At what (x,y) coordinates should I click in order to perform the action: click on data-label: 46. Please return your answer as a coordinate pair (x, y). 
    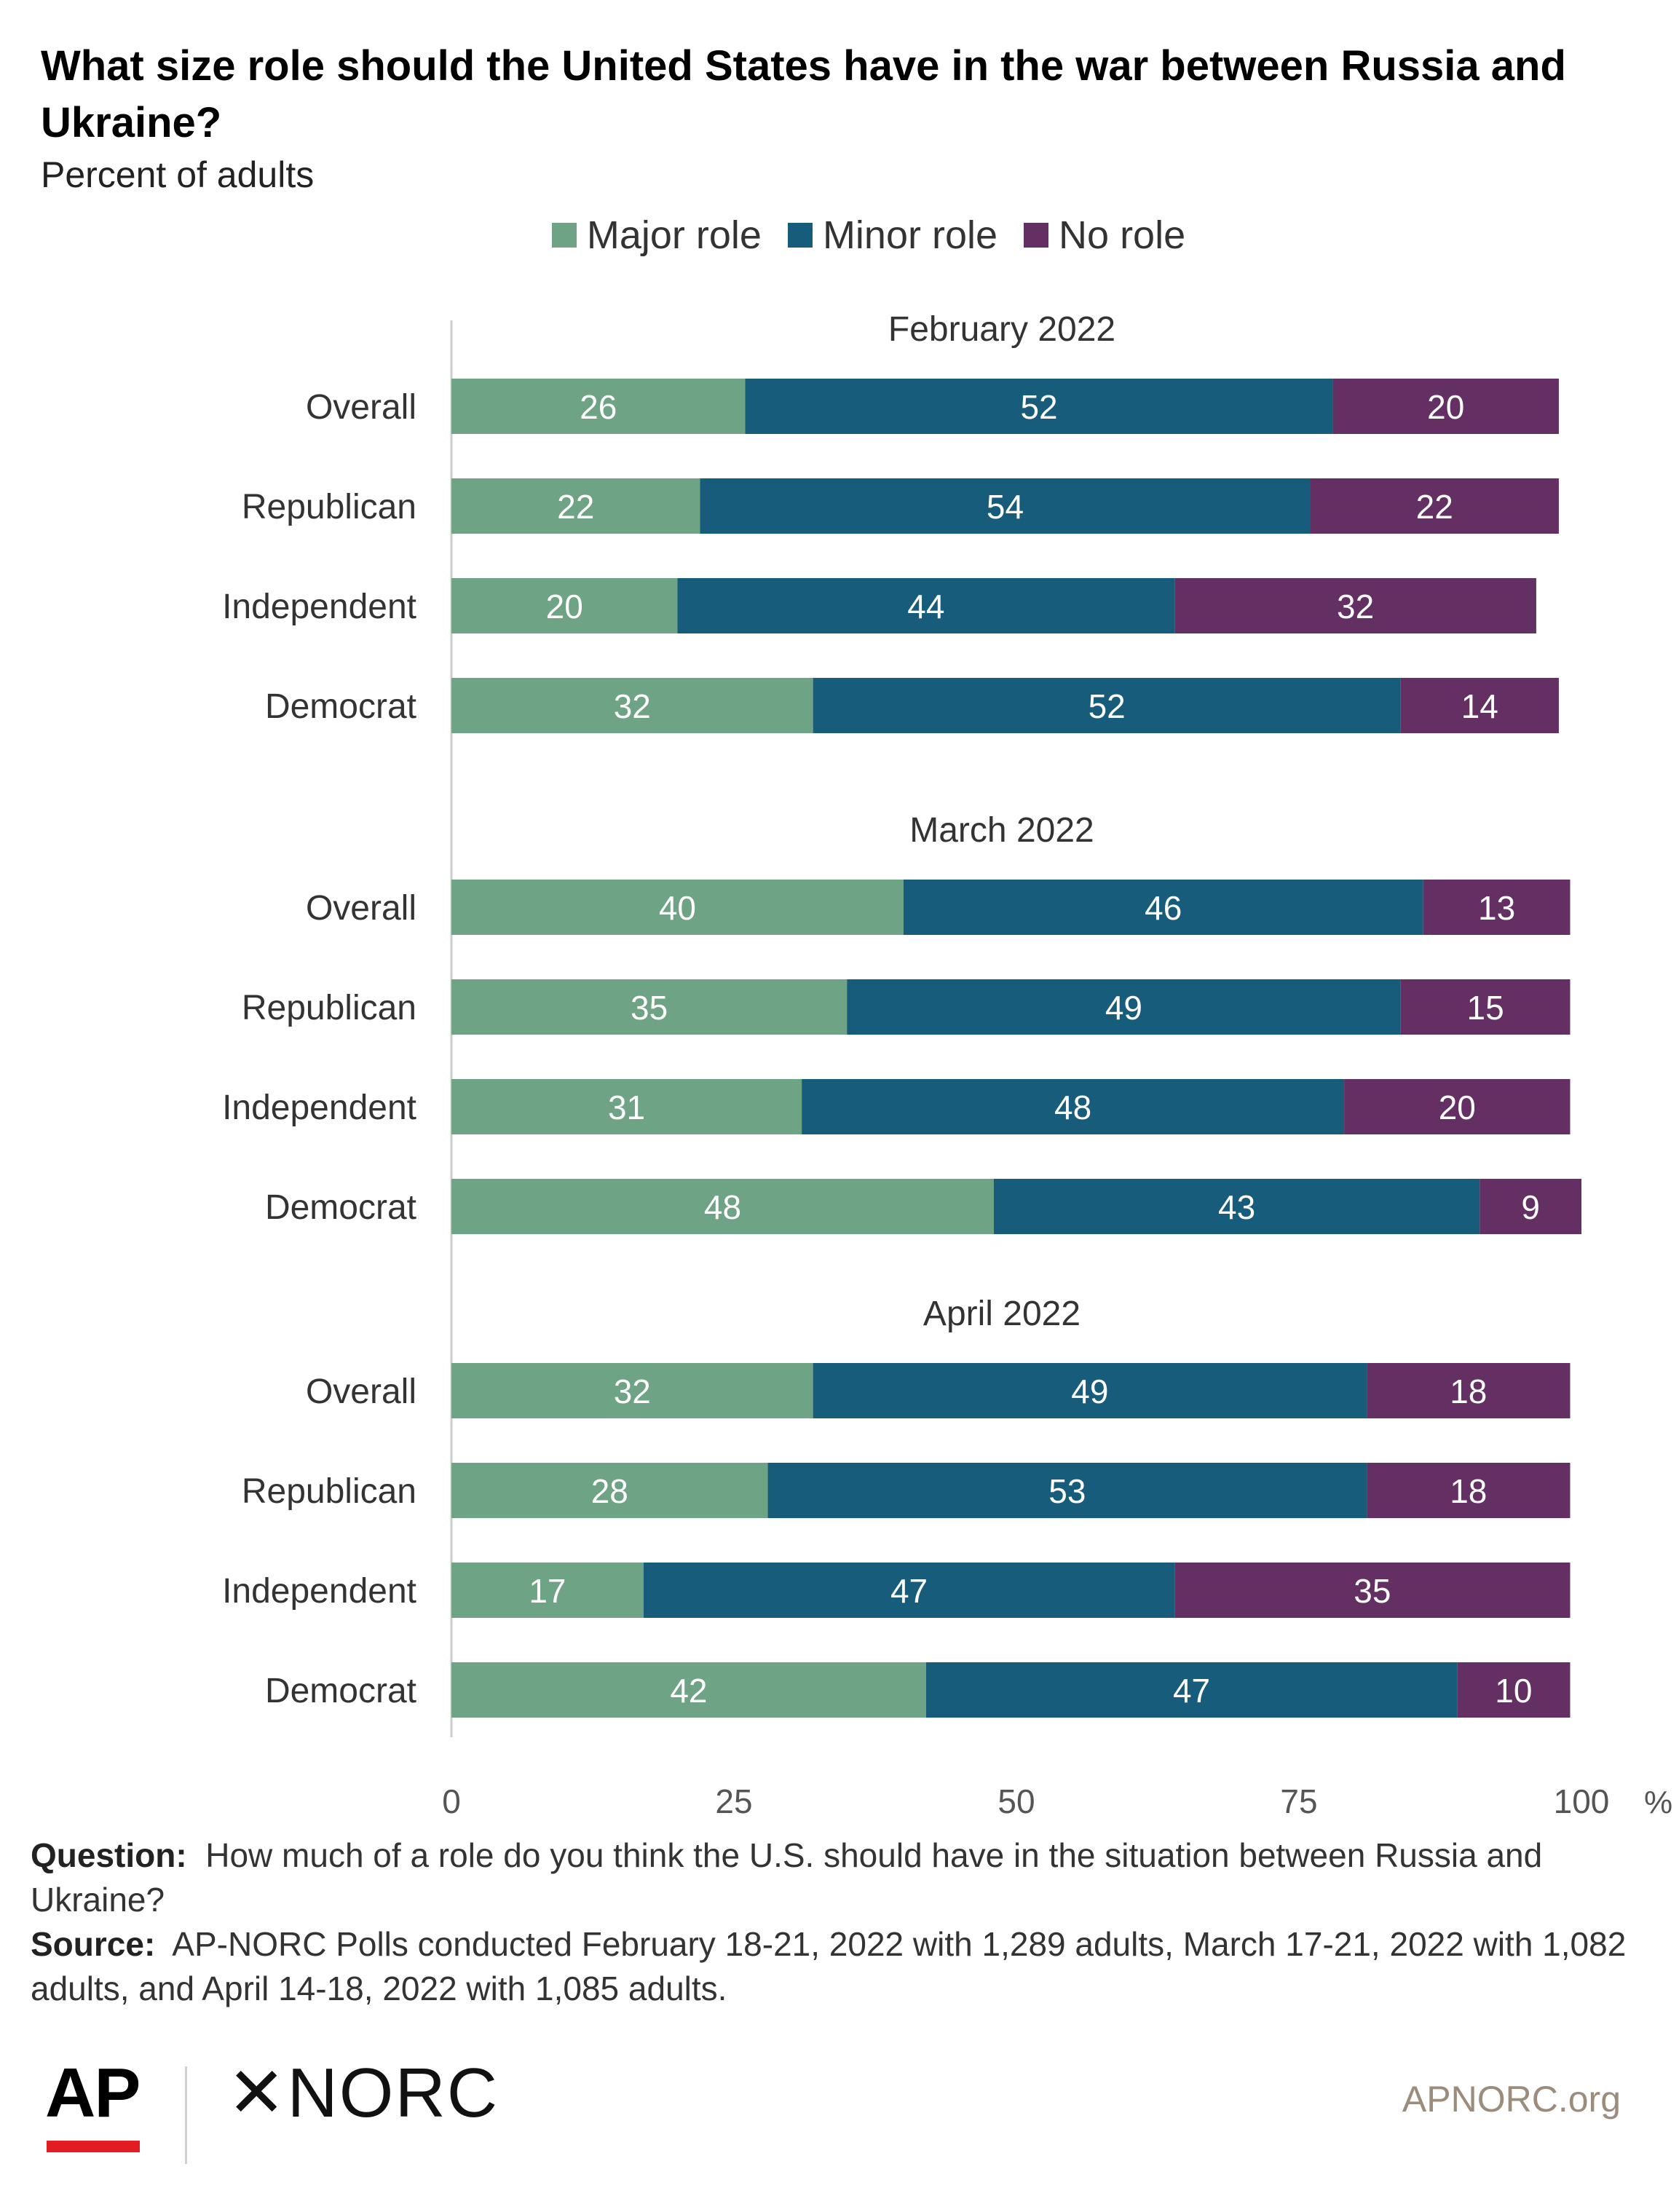
    Looking at the image, I should click on (1163, 908).